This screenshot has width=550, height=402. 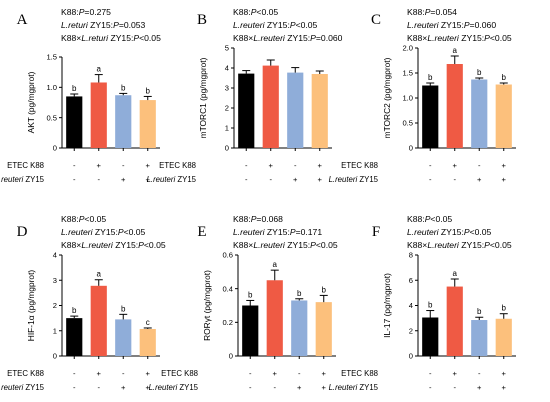 What do you see at coordinates (451, 25) in the screenshot?
I see `stat-line: L.reuteri ZY15:P=0.060` at bounding box center [451, 25].